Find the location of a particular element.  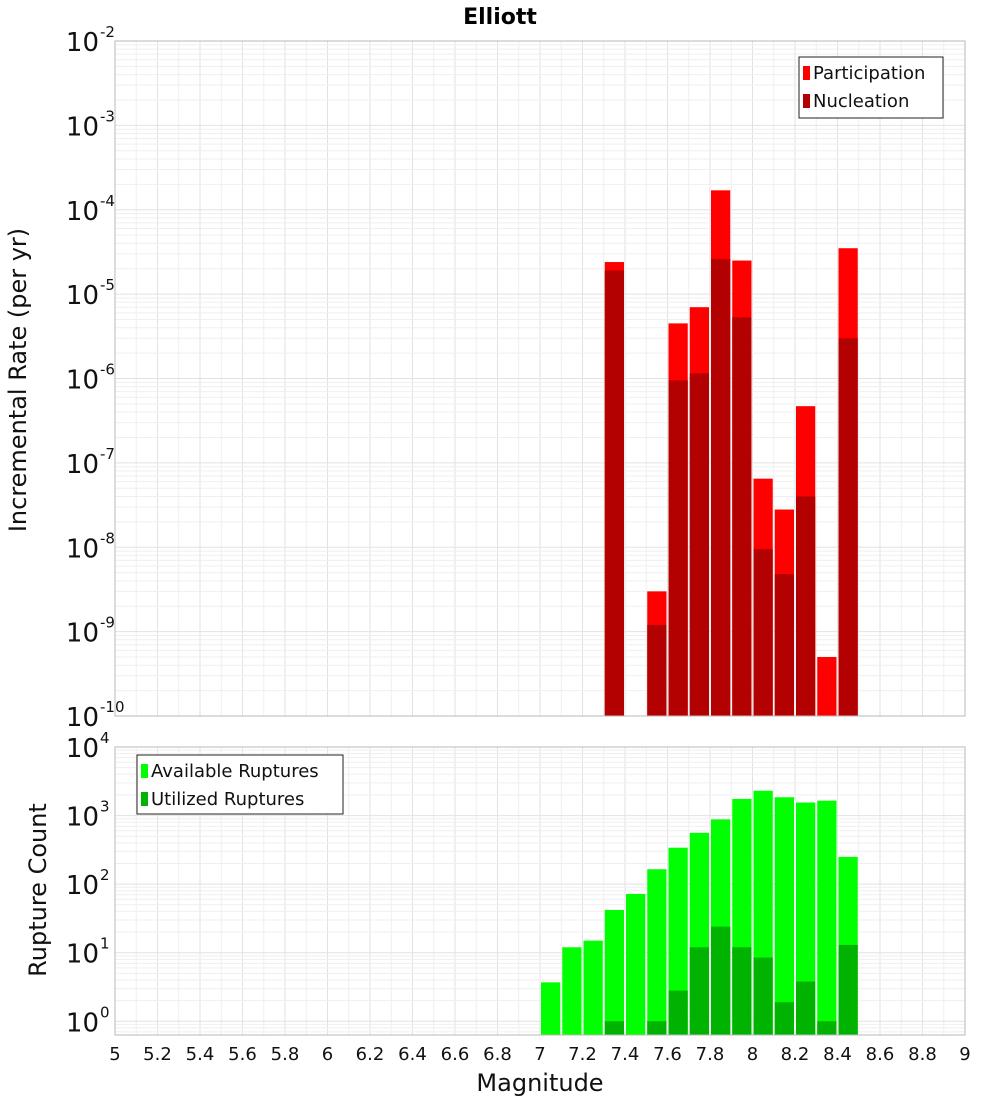

x-tick-label: 7.4 is located at coordinates (625, 1054).